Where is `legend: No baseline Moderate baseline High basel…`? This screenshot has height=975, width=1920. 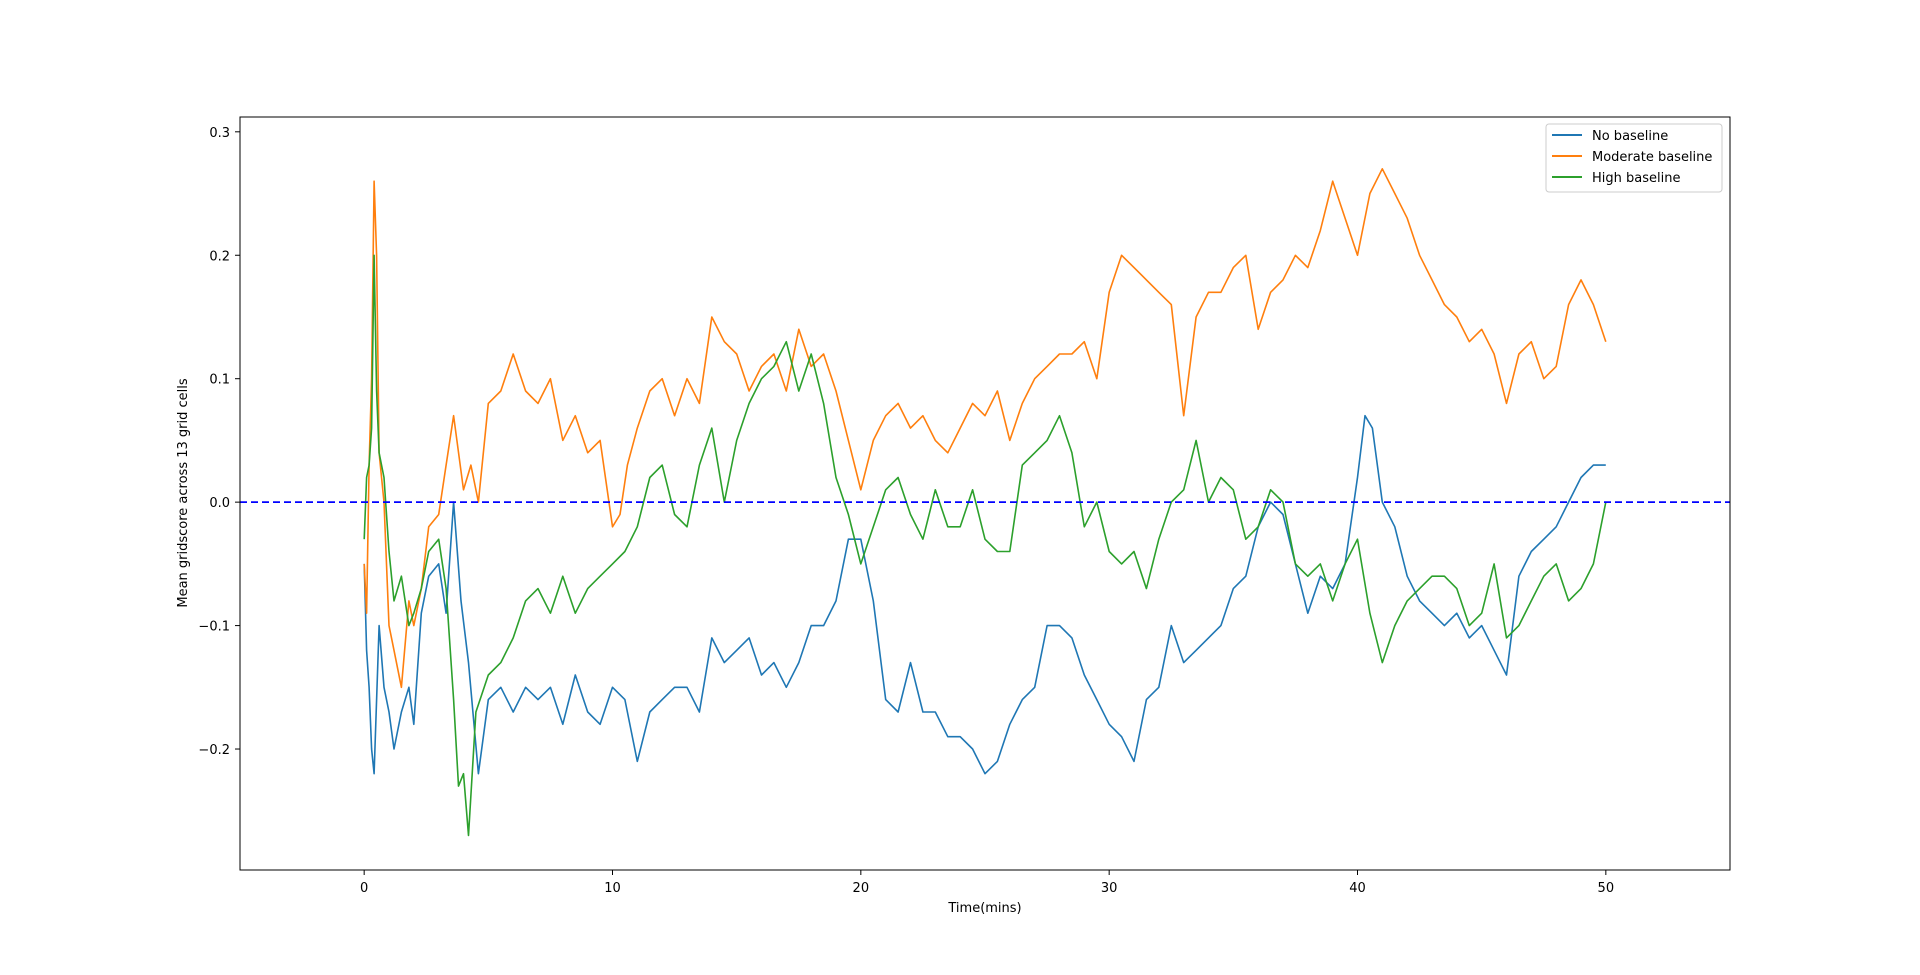
legend: No baseline Moderate baseline High basel… is located at coordinates (1634, 158).